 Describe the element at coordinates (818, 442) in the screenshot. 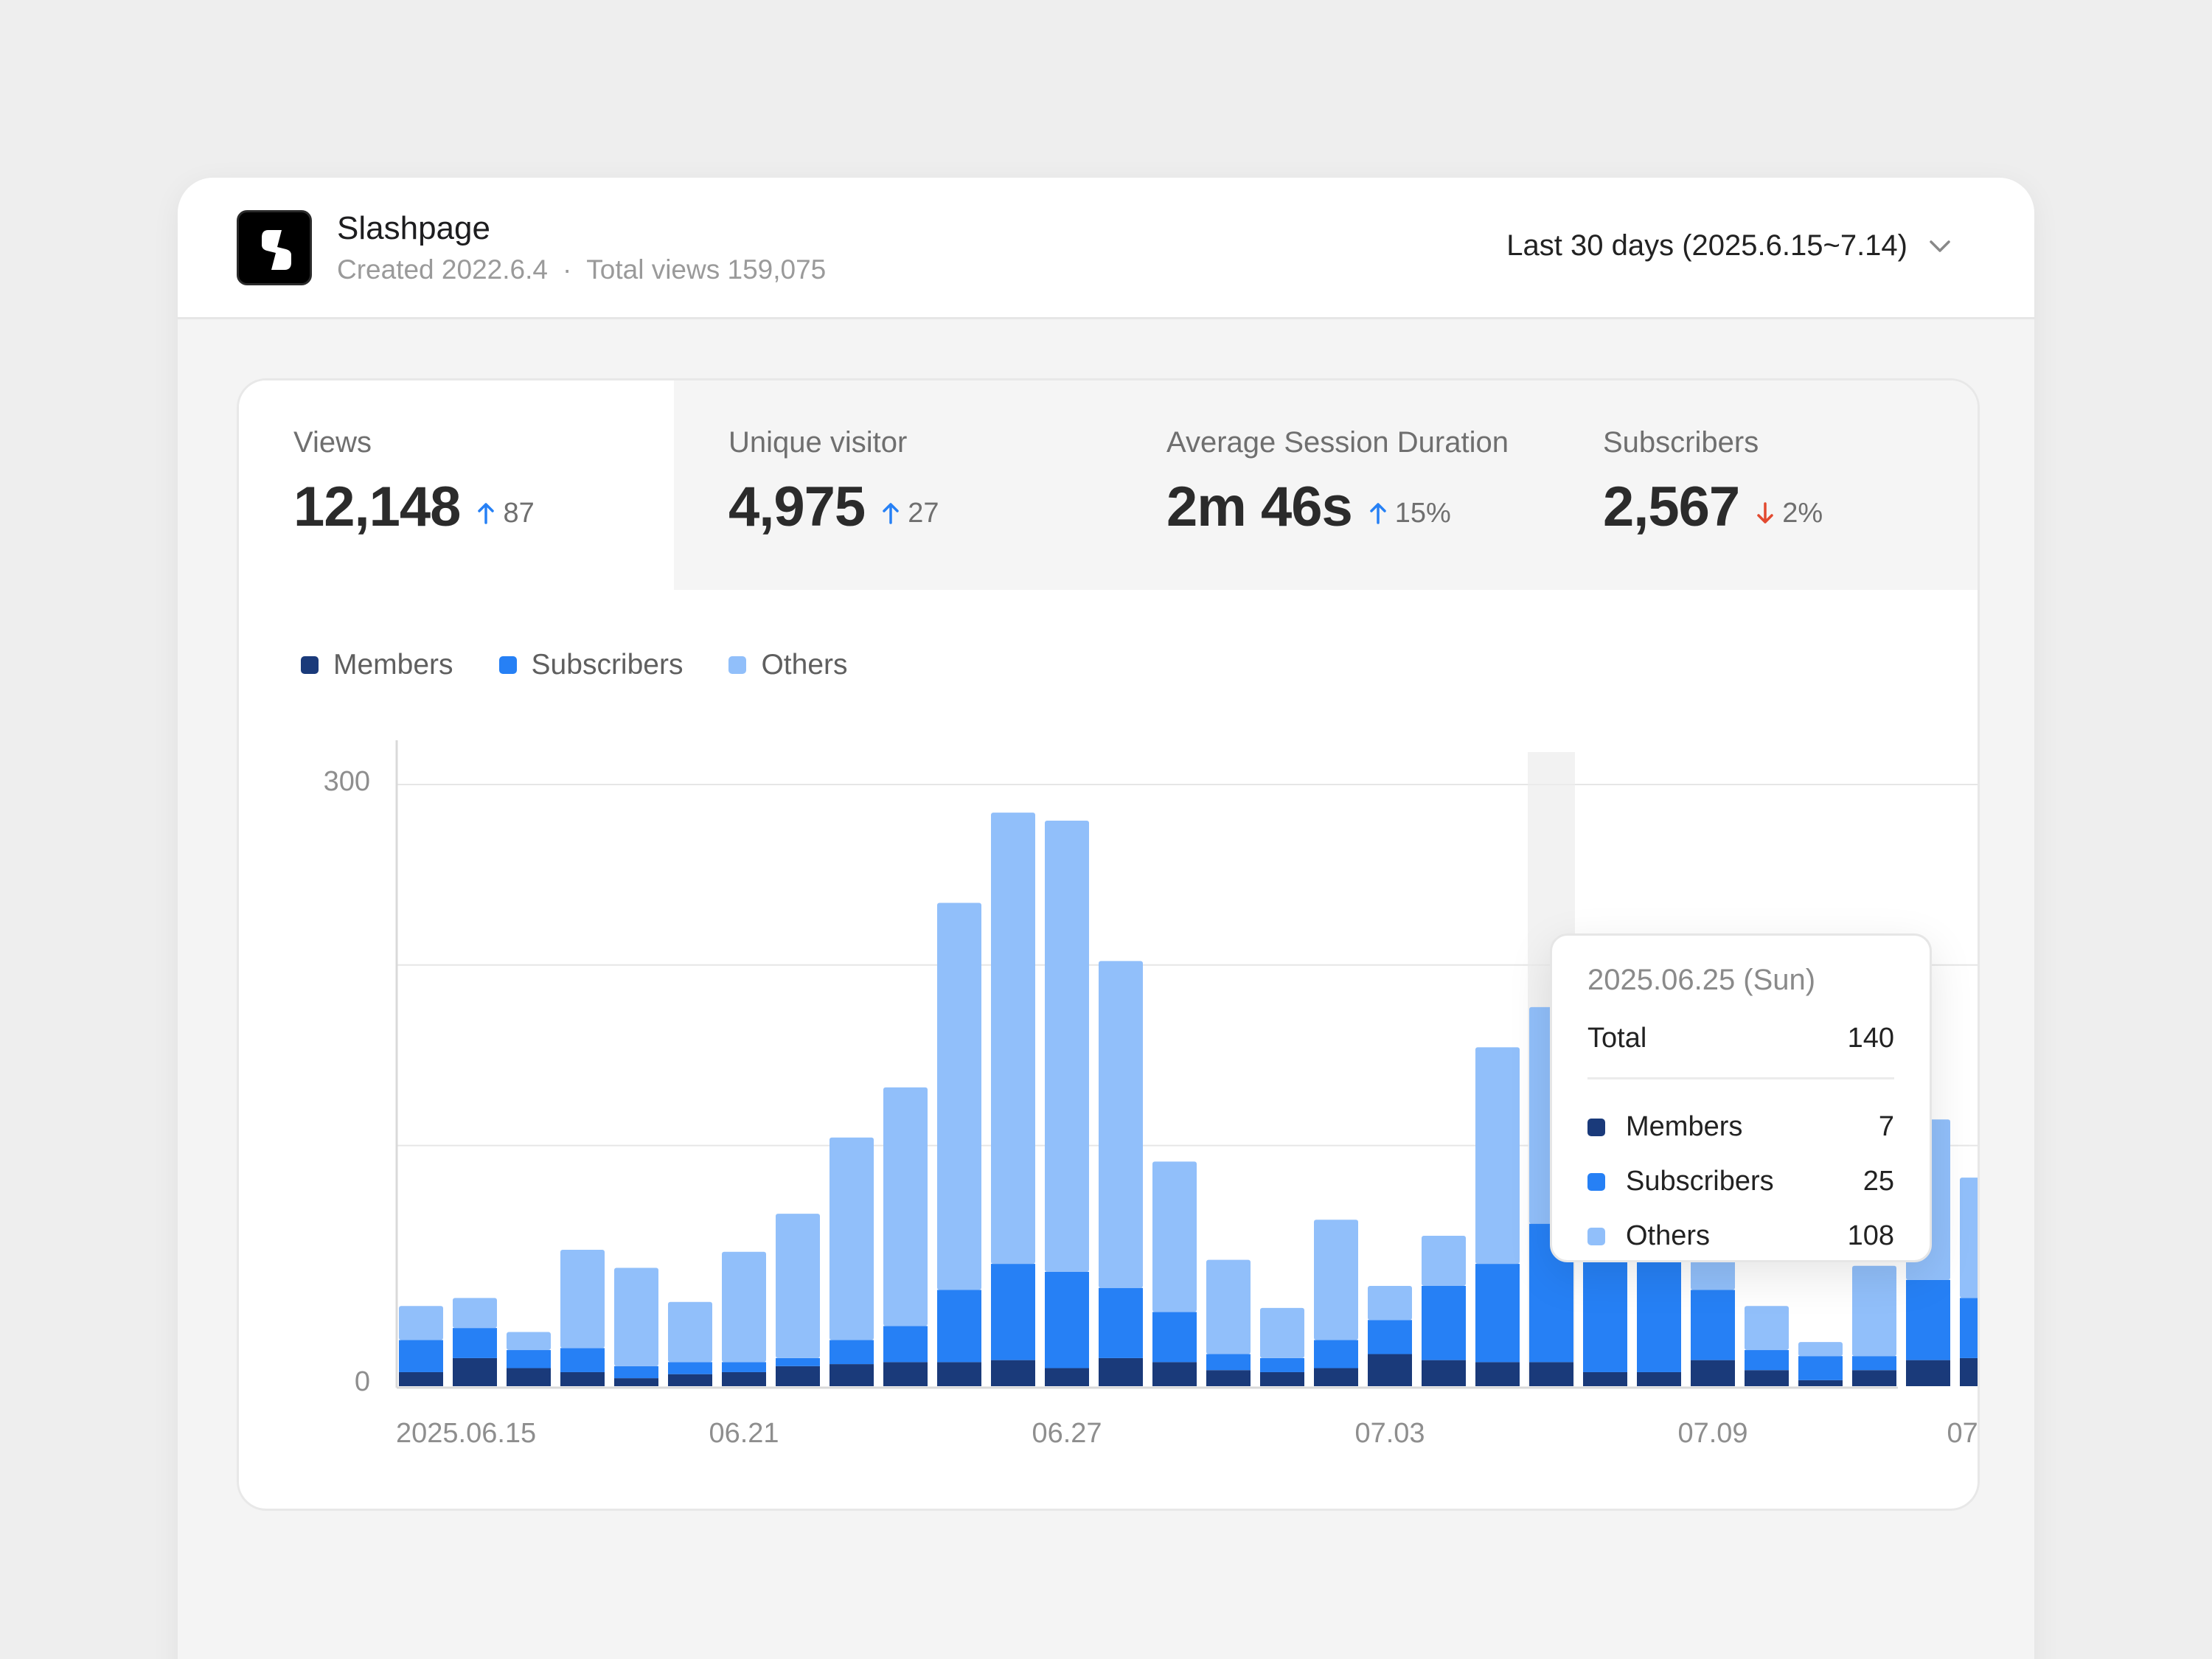

I see `stat-label: Unique visitor` at that location.